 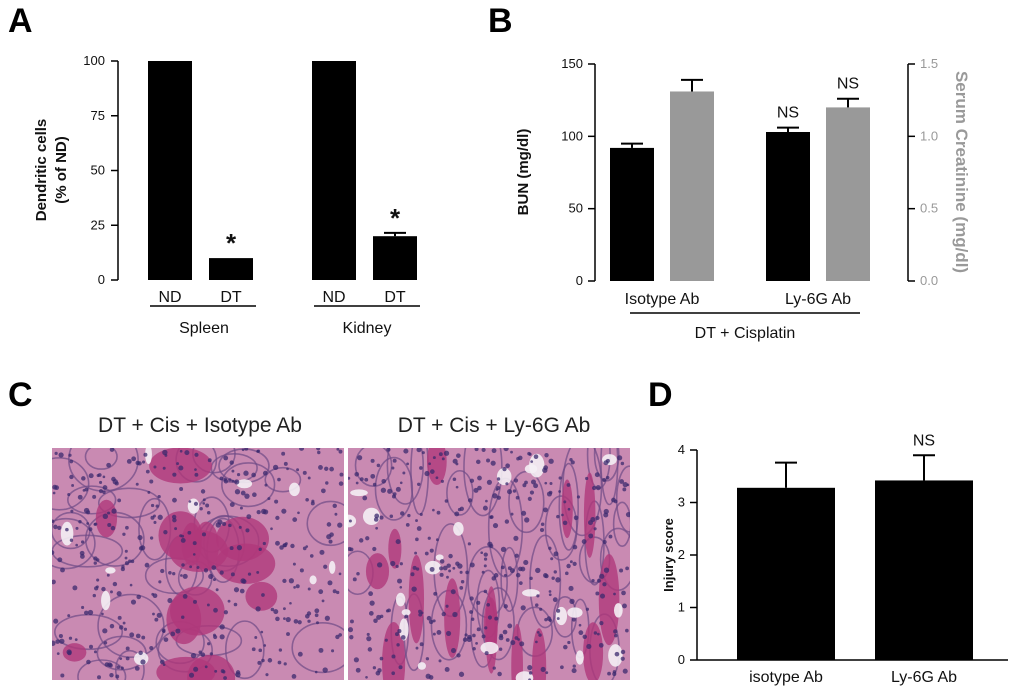 What do you see at coordinates (101, 279) in the screenshot?
I see `panel-a-ytick-label: 0` at bounding box center [101, 279].